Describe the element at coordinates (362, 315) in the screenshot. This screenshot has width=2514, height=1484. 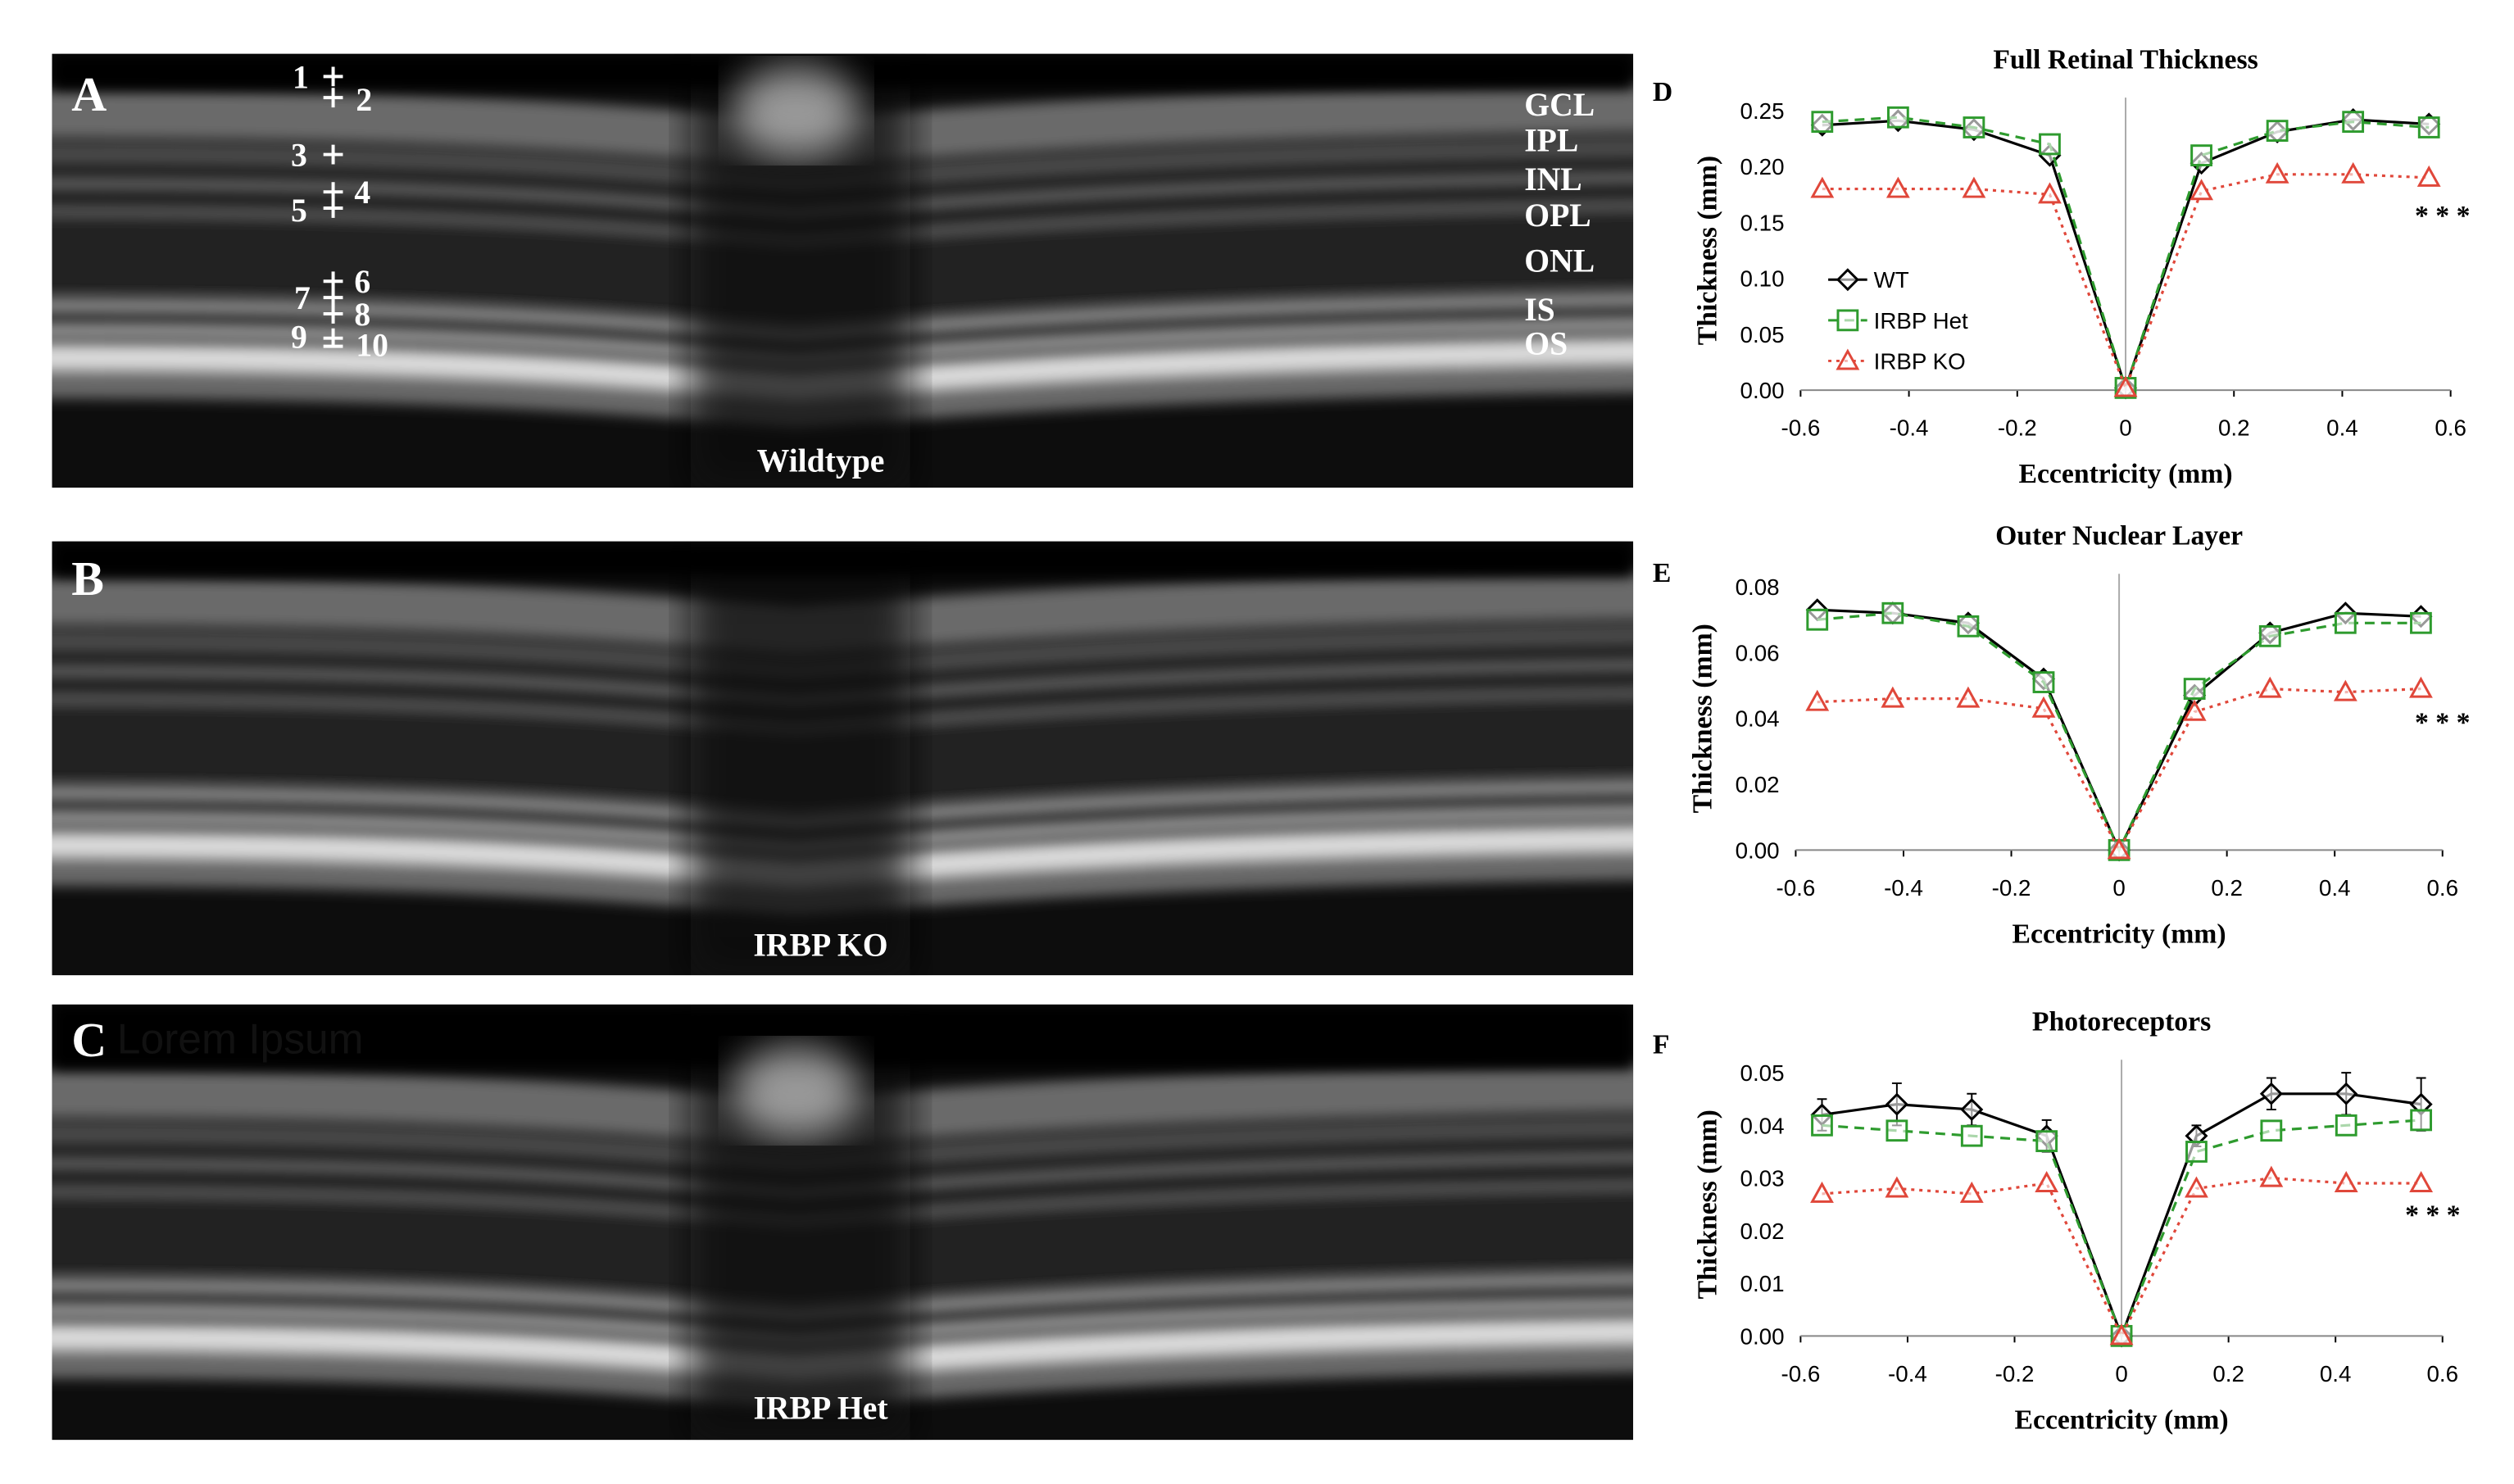
I see `marker-label: 8` at that location.